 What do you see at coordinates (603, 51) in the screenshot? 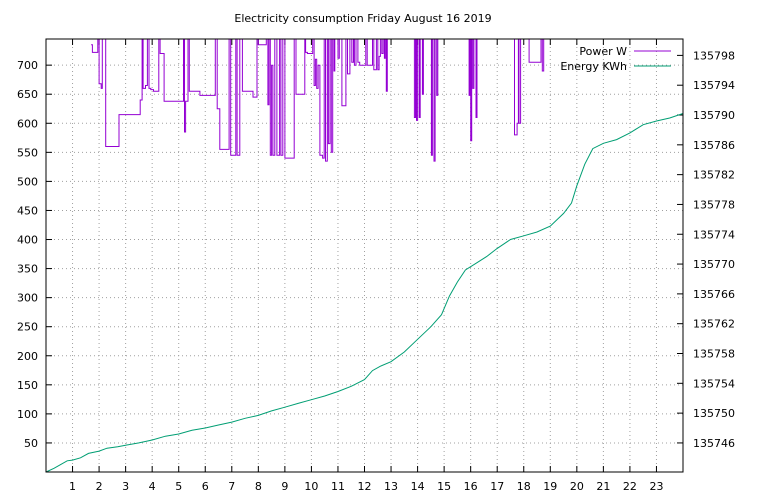
I see `legend-label: Power W` at bounding box center [603, 51].